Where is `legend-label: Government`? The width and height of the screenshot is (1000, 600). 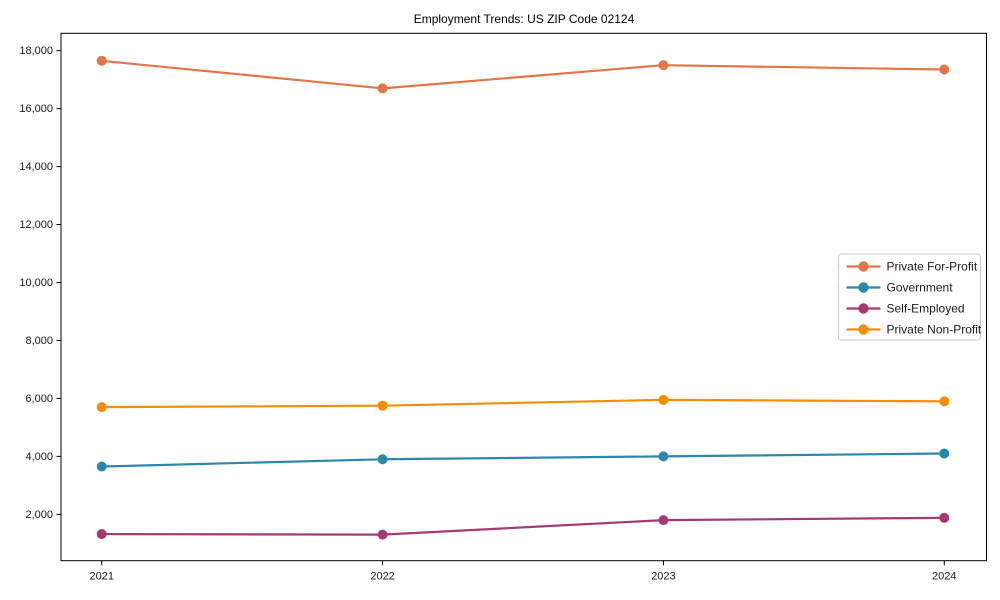 legend-label: Government is located at coordinates (920, 288).